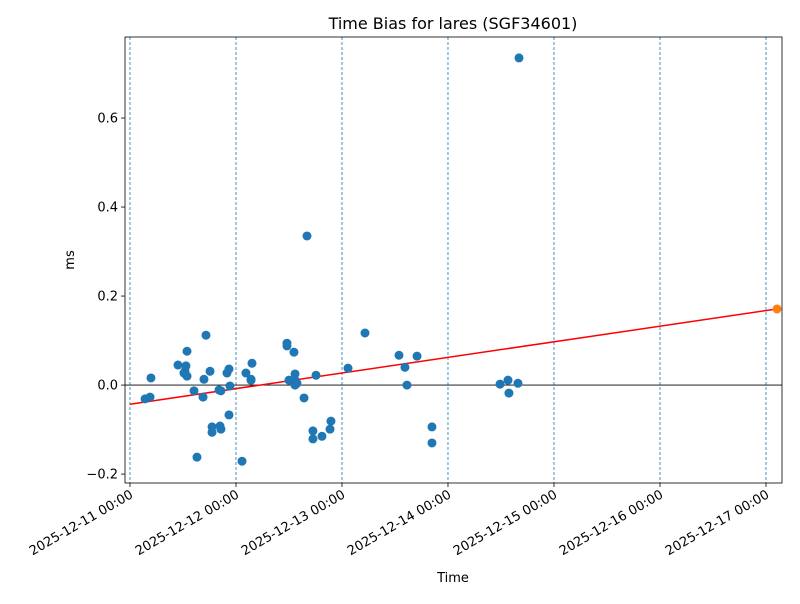  I want to click on y-tick-label: −0.2, so click(102, 475).